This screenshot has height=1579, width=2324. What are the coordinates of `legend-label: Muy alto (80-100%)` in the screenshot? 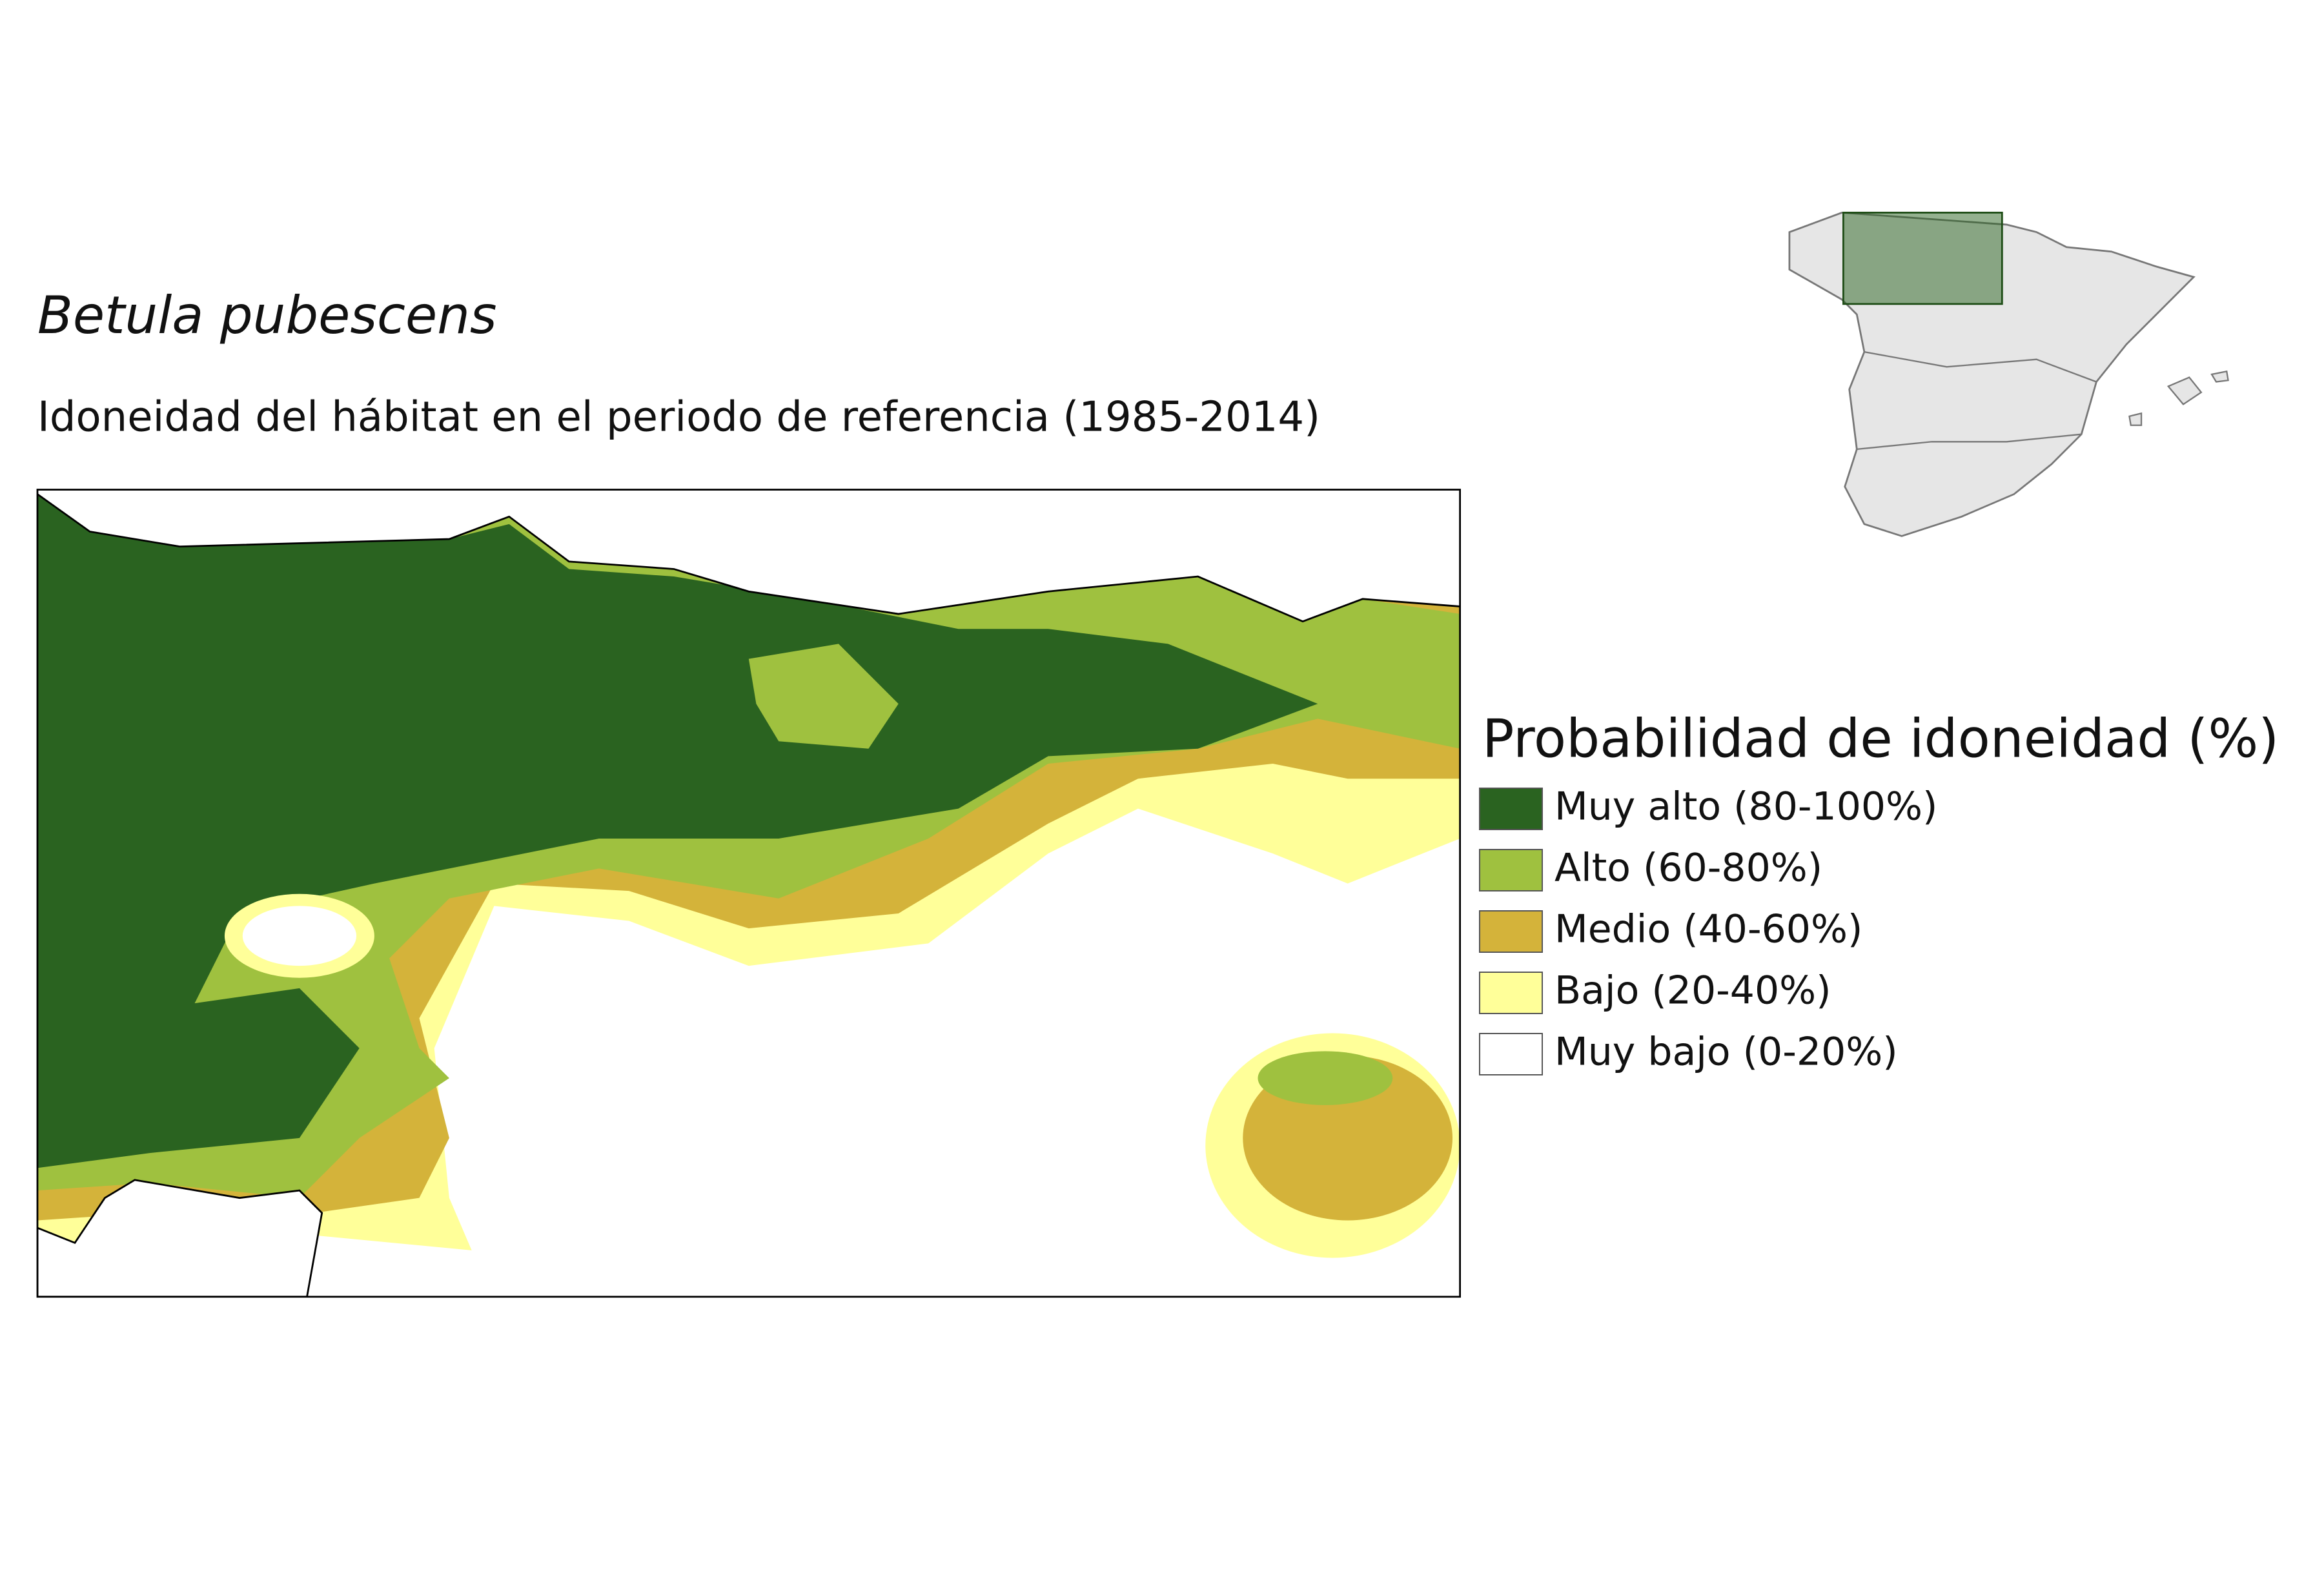 It's located at (1745, 807).